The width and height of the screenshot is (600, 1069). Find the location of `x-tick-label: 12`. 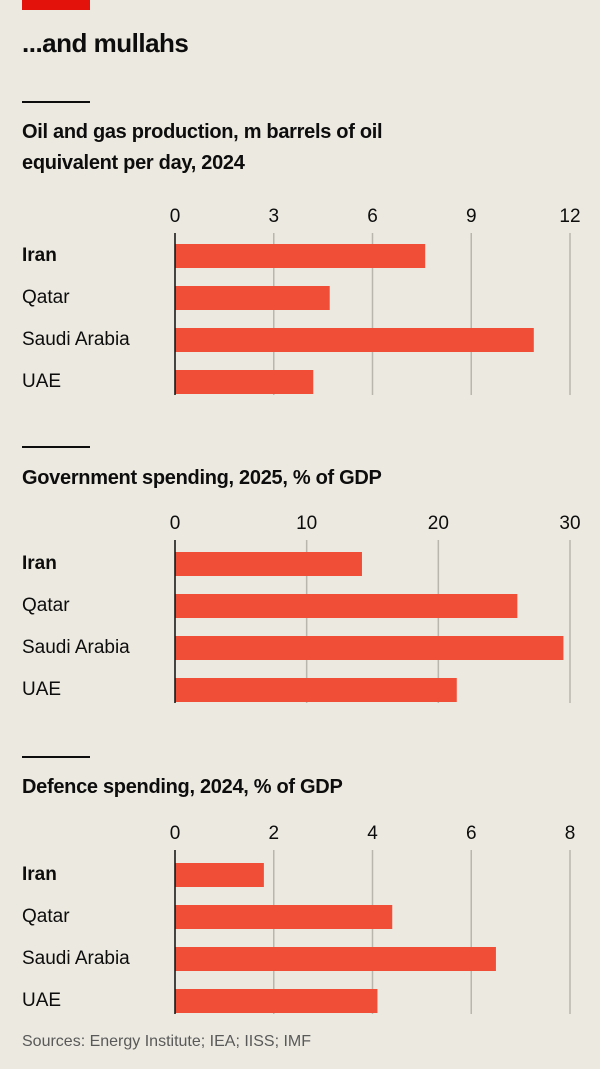

x-tick-label: 12 is located at coordinates (569, 216).